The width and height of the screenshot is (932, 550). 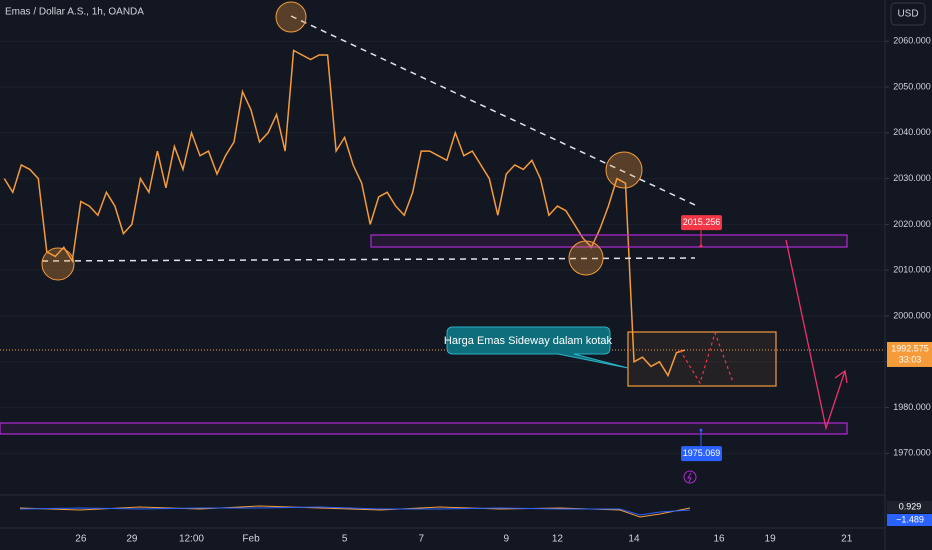 I want to click on countdown-label: 33:03, so click(x=910, y=359).